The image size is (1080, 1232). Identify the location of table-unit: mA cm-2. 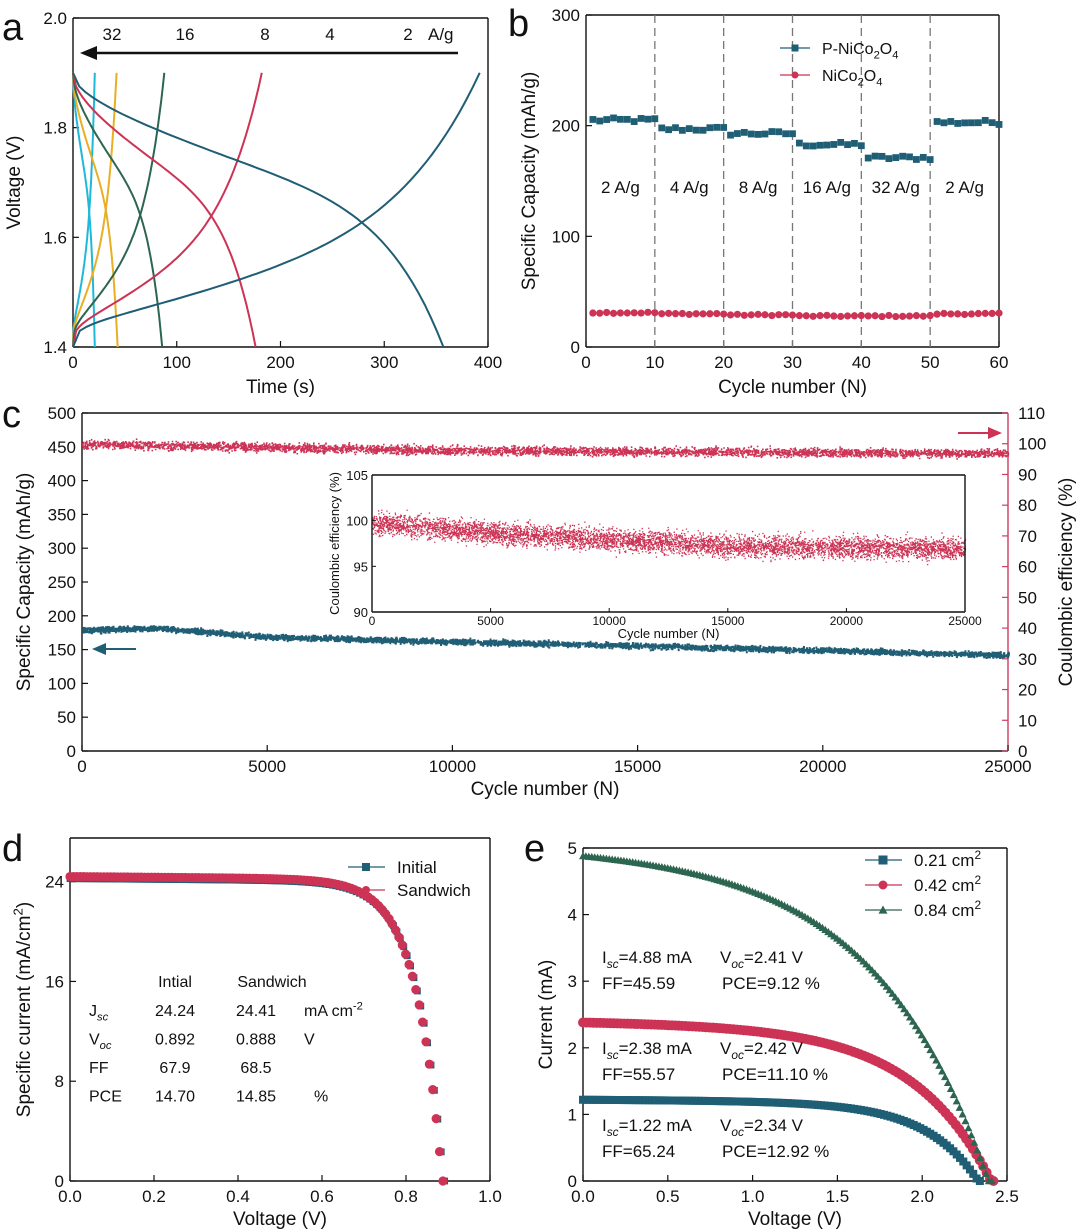
(333, 1010).